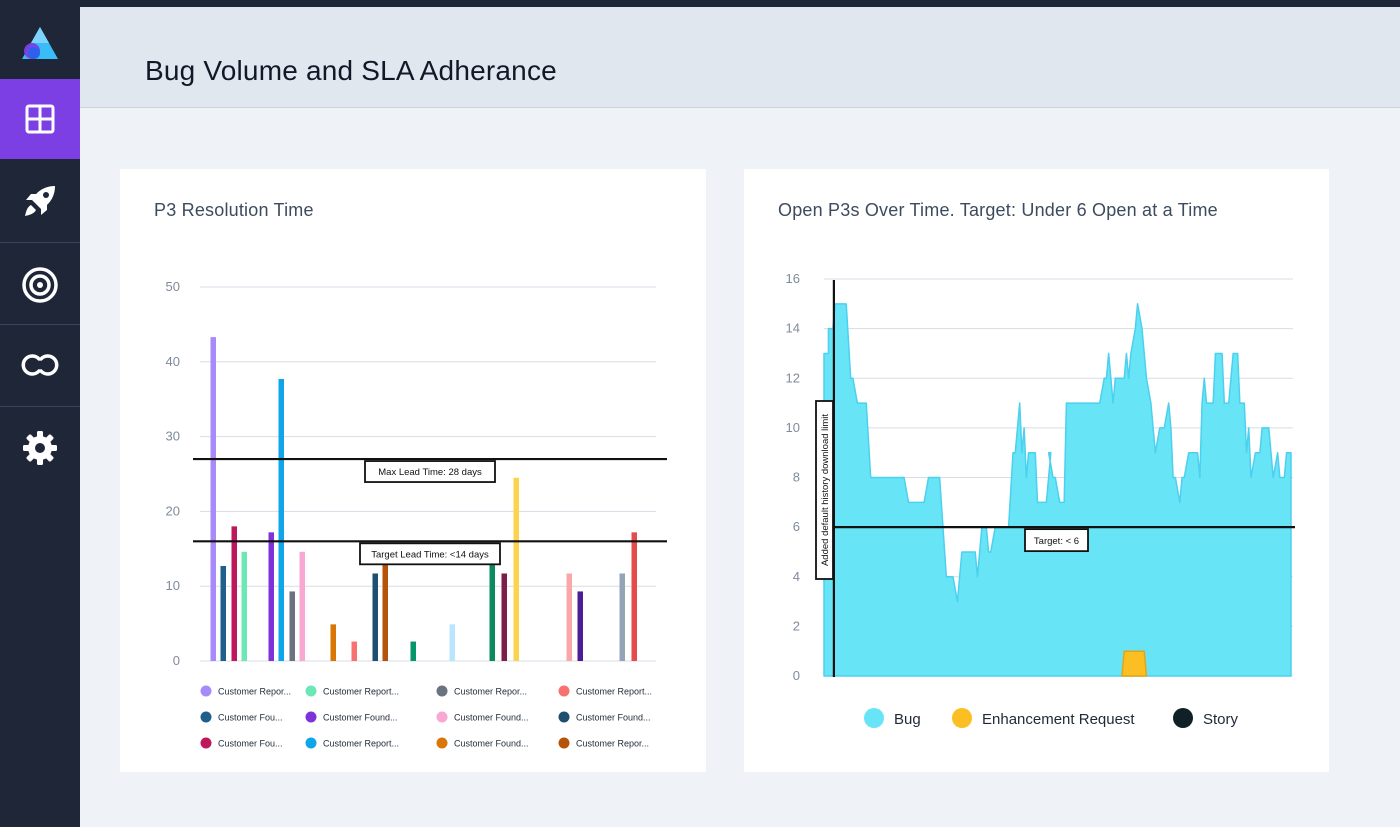 The width and height of the screenshot is (1400, 827). I want to click on y-tick-label: 16, so click(793, 278).